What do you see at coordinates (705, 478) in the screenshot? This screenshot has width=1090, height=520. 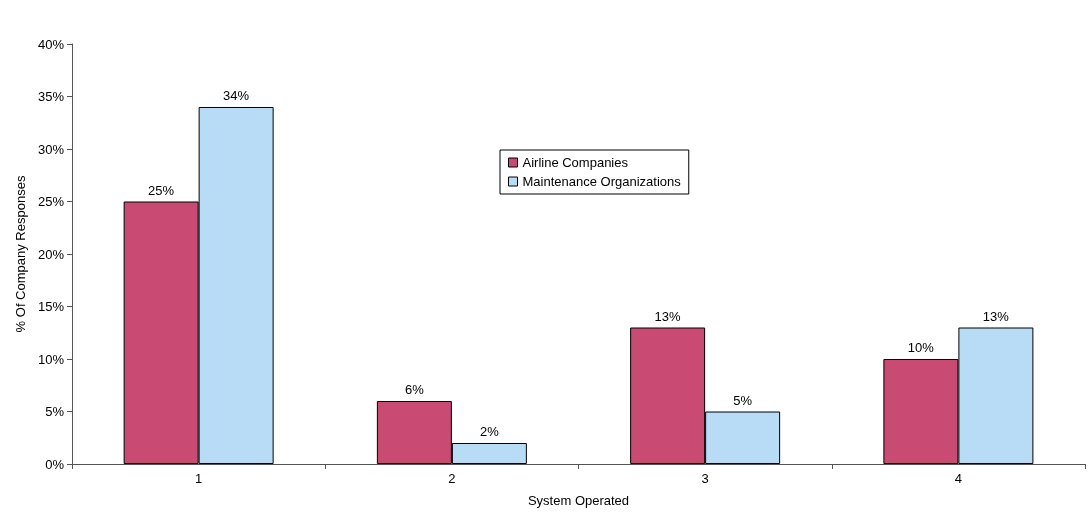 I see `x-tick-label: 3` at bounding box center [705, 478].